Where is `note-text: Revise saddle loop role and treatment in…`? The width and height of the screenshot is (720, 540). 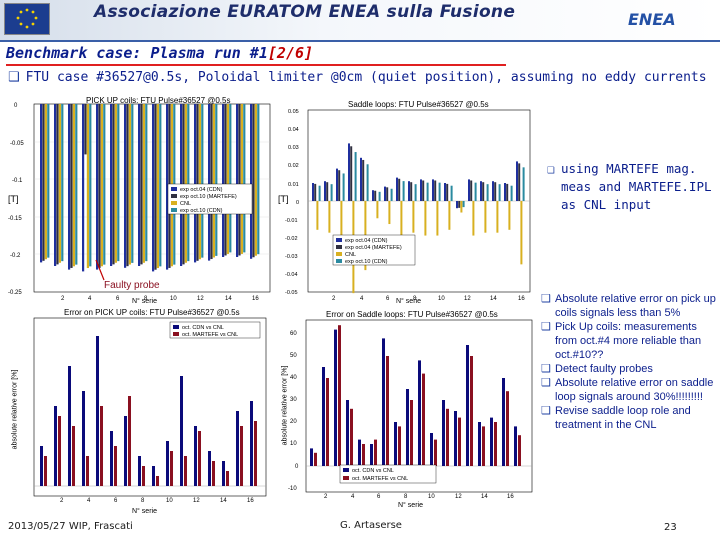
note-text: Revise saddle loop role and treatment in… is located at coordinates (623, 418).